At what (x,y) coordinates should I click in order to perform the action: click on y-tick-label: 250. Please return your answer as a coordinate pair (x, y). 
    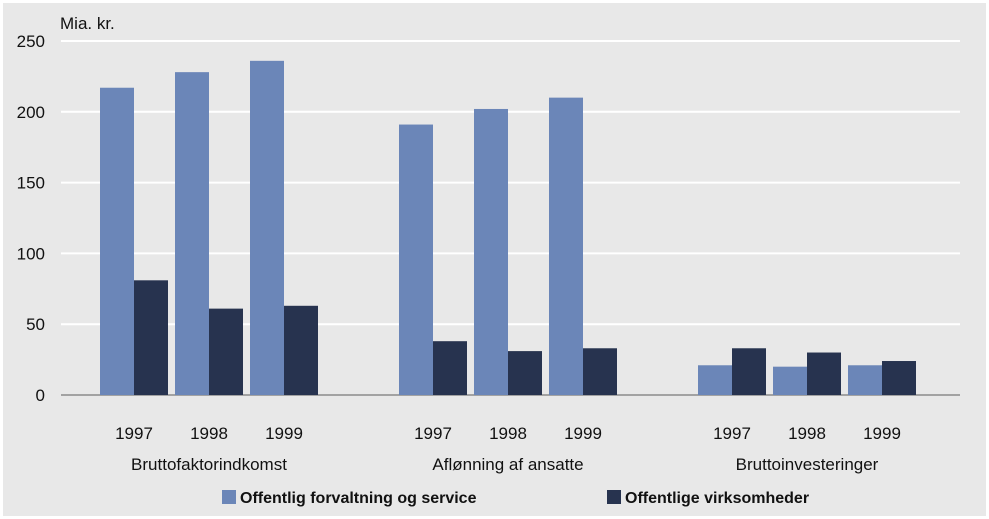
    Looking at the image, I should click on (31, 41).